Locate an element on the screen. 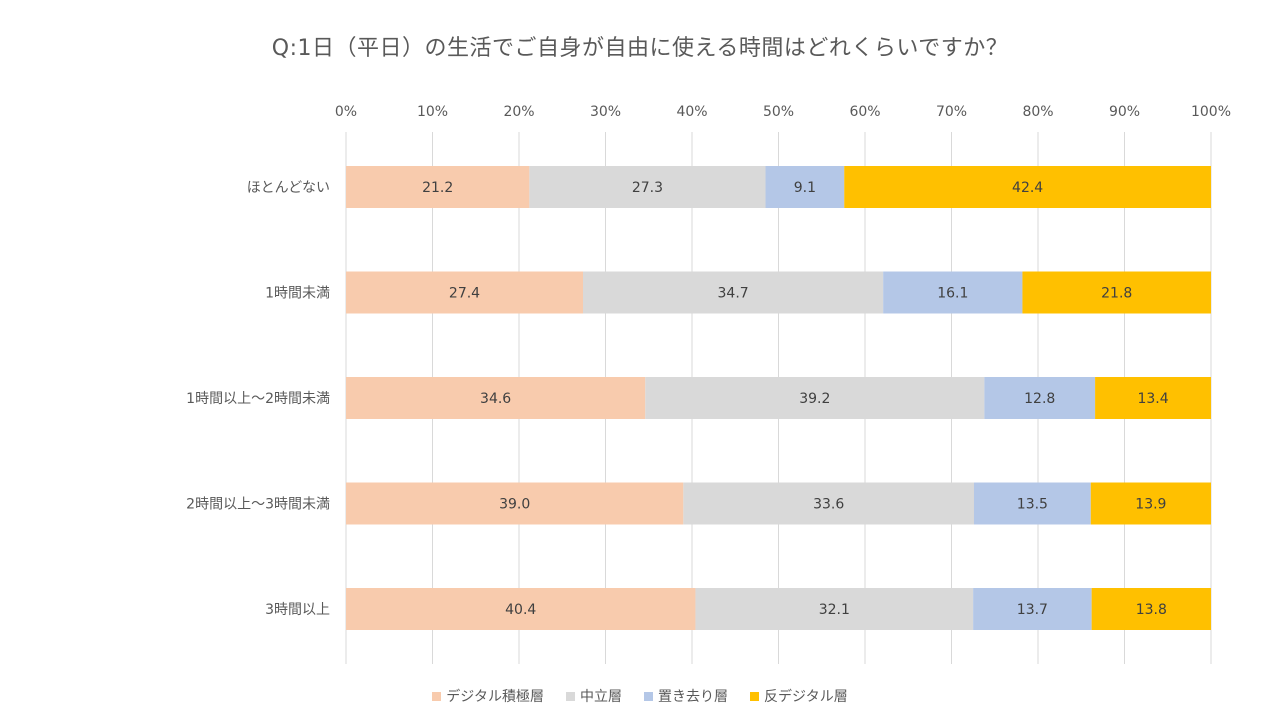 Image resolution: width=1280 pixels, height=720 pixels. data-label: 27.4 is located at coordinates (464, 294).